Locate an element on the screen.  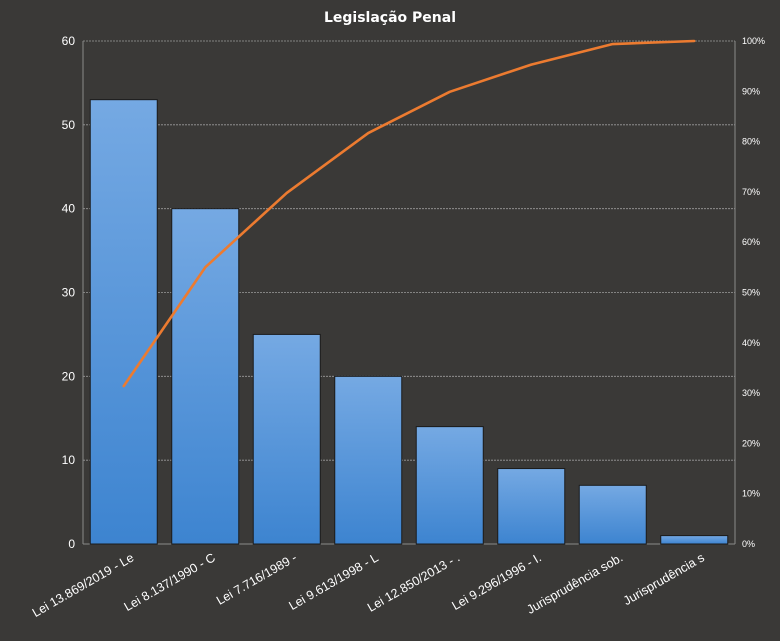
y-tick-label: 0 is located at coordinates (71, 544).